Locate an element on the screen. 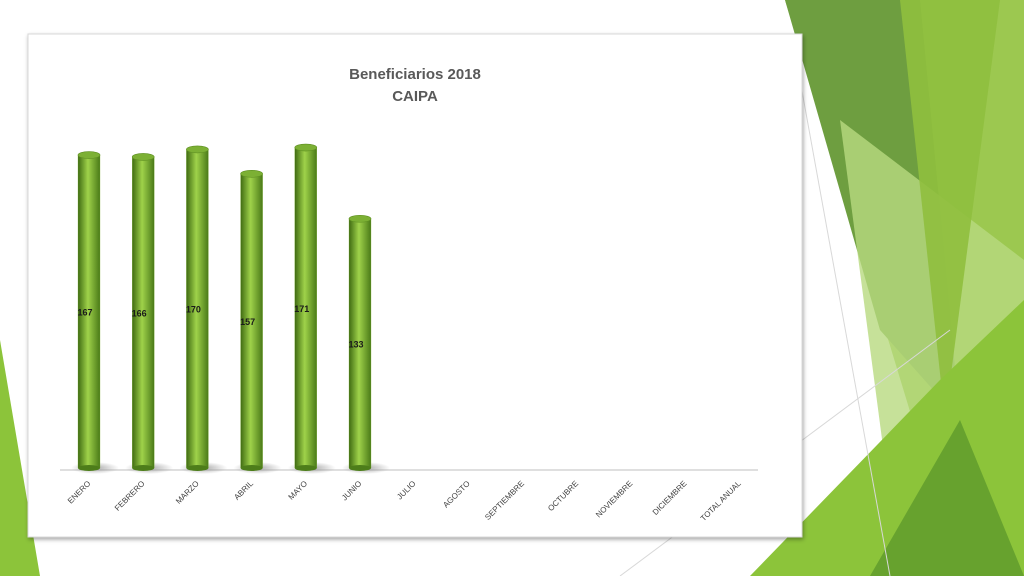 The width and height of the screenshot is (1024, 576). value-label: 157 is located at coordinates (247, 322).